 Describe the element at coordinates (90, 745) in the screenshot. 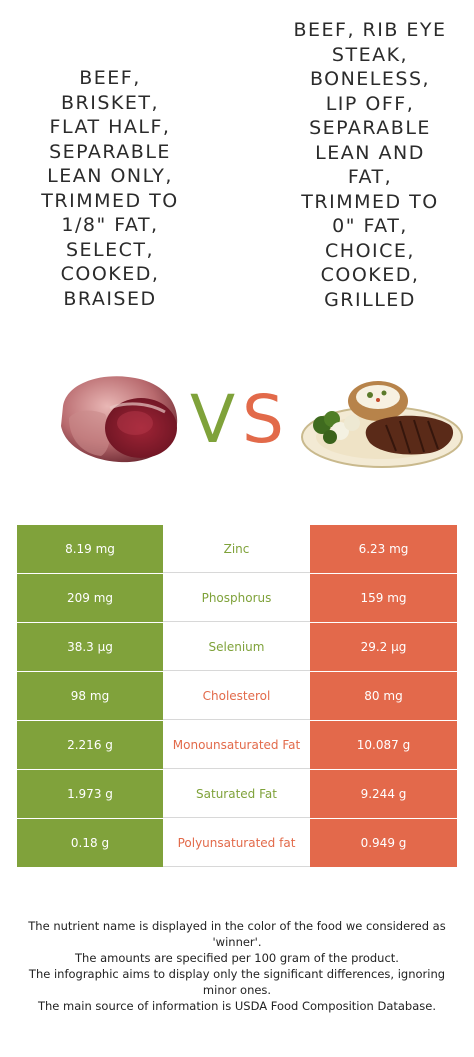

I see `left-food-value: 2.216 g` at that location.